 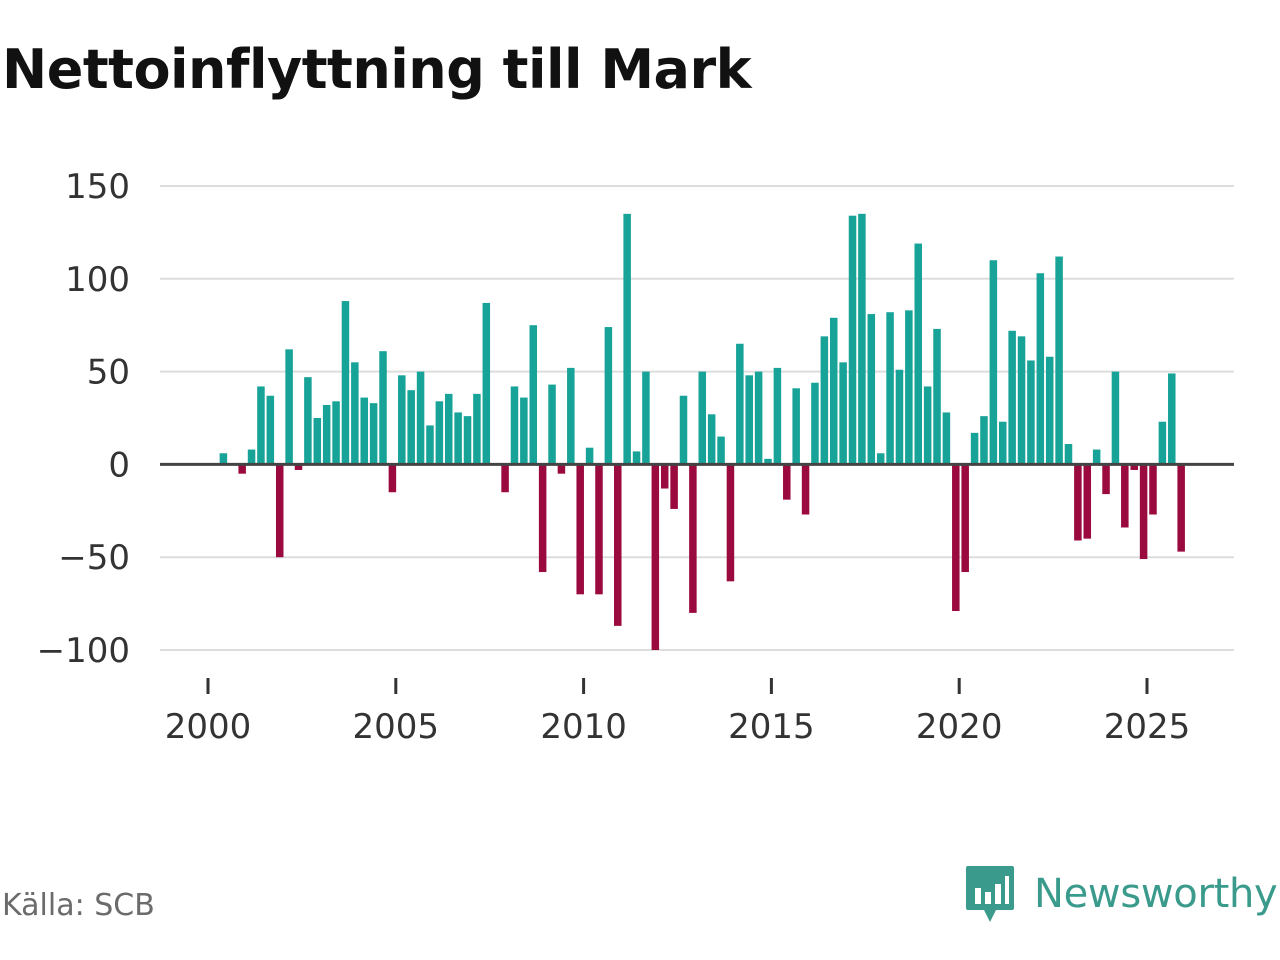 What do you see at coordinates (396, 727) in the screenshot?
I see `x-tick-label: 2005` at bounding box center [396, 727].